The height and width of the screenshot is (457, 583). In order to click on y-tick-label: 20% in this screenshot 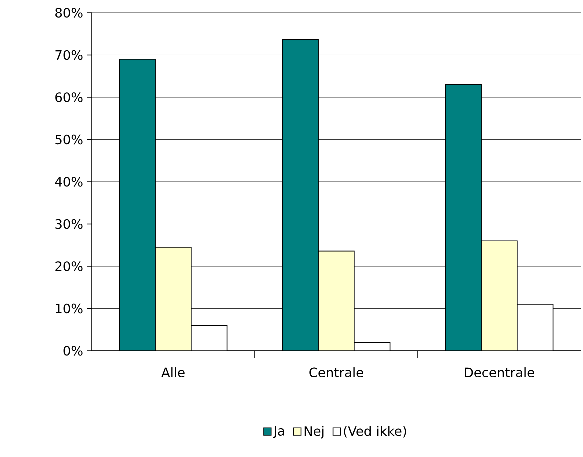, I will do `click(69, 267)`.